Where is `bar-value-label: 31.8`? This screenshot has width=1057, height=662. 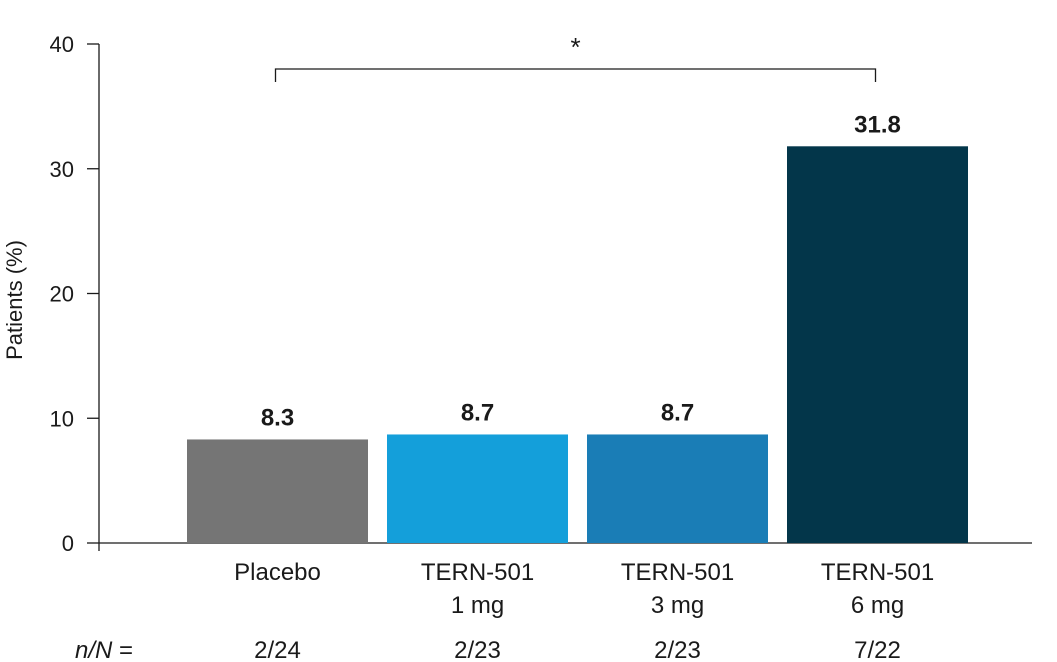
bar-value-label: 31.8 is located at coordinates (877, 124).